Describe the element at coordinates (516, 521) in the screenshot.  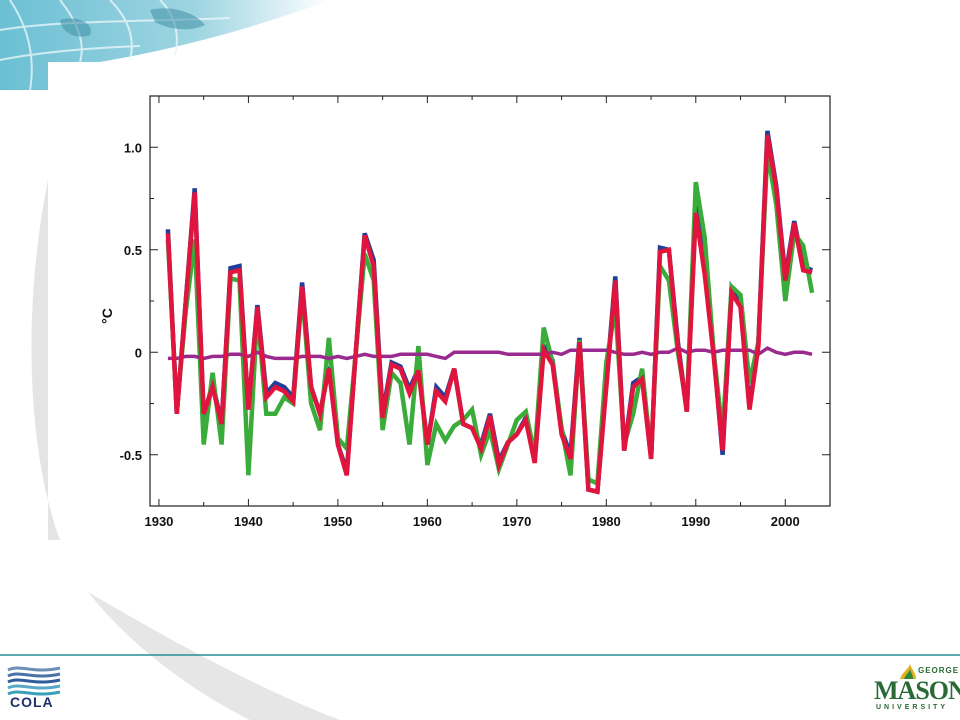
I see `x-tick-label: 1970` at that location.